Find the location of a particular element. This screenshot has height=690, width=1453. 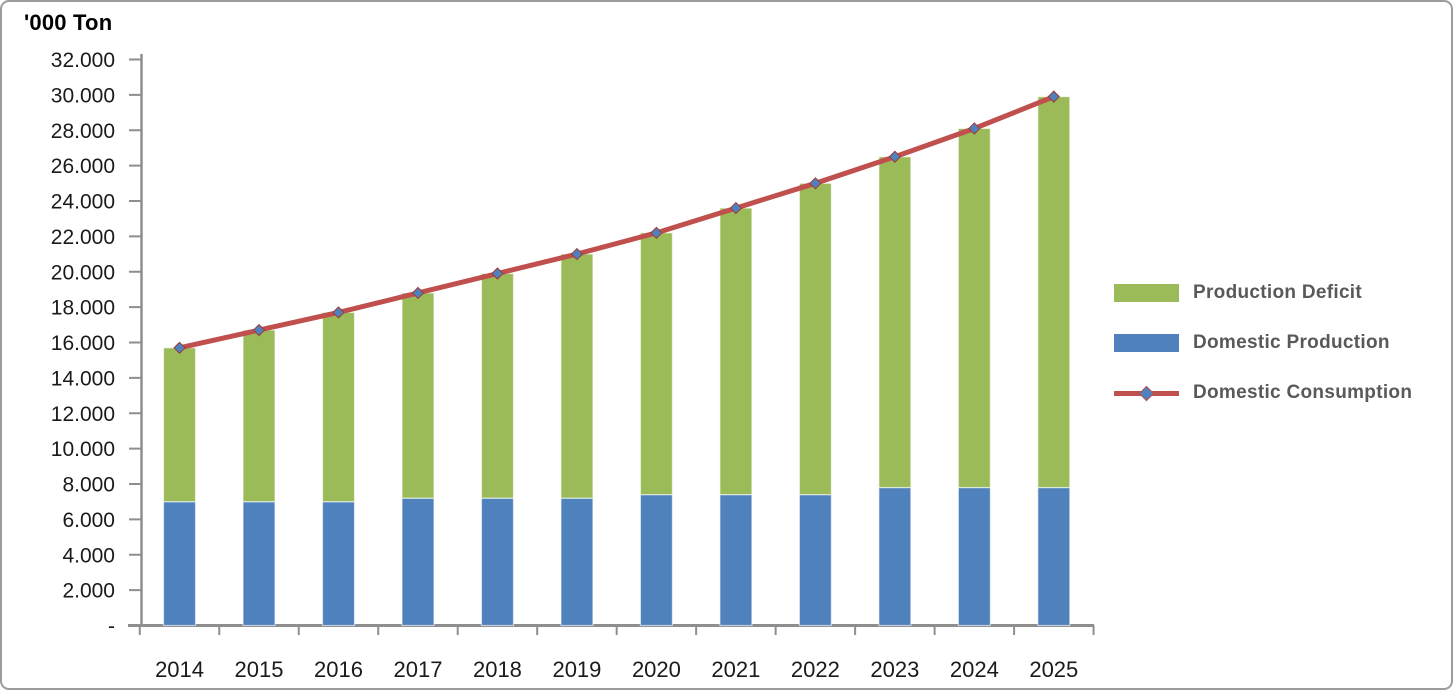

y-tick-label: 14.000 is located at coordinates (83, 378).